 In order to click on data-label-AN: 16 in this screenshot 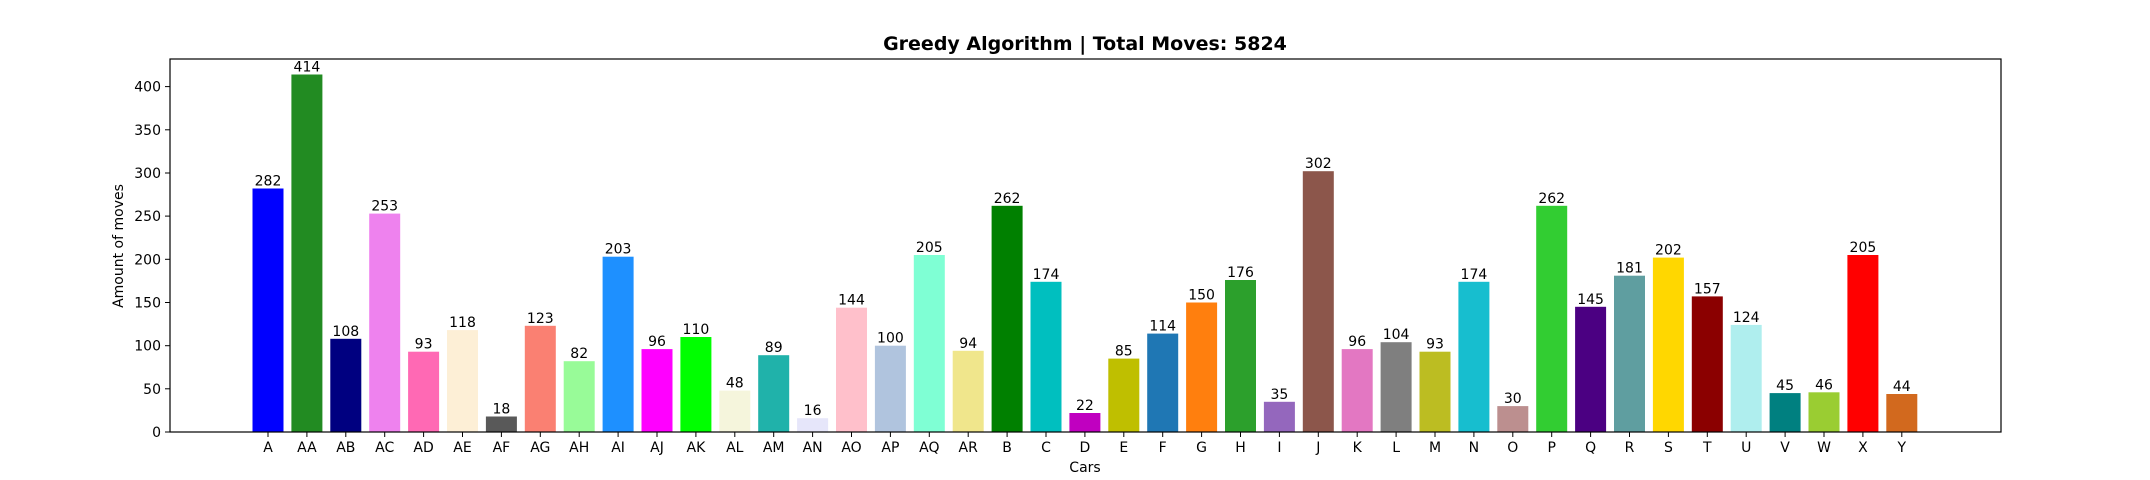, I will do `click(813, 411)`.